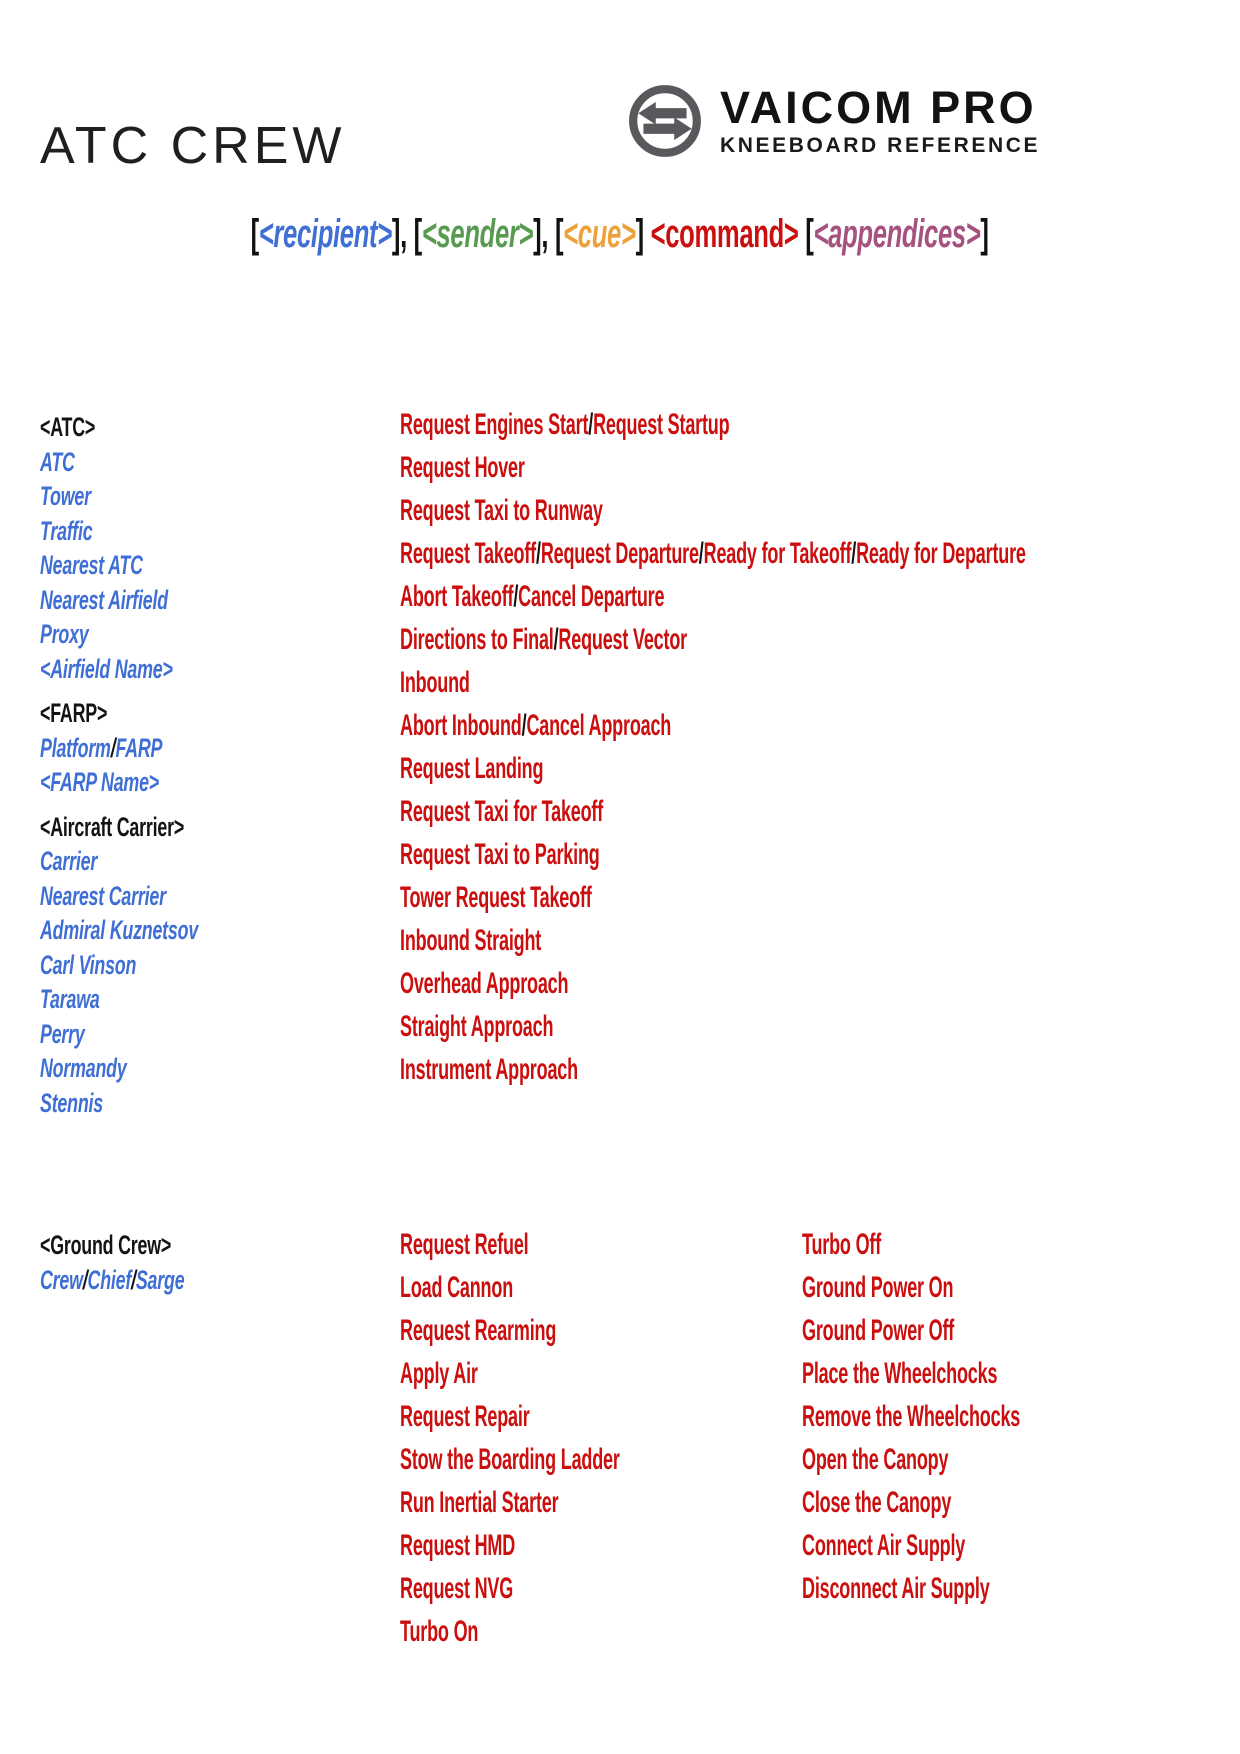  What do you see at coordinates (439, 1631) in the screenshot?
I see `option-text: Turbo On` at bounding box center [439, 1631].